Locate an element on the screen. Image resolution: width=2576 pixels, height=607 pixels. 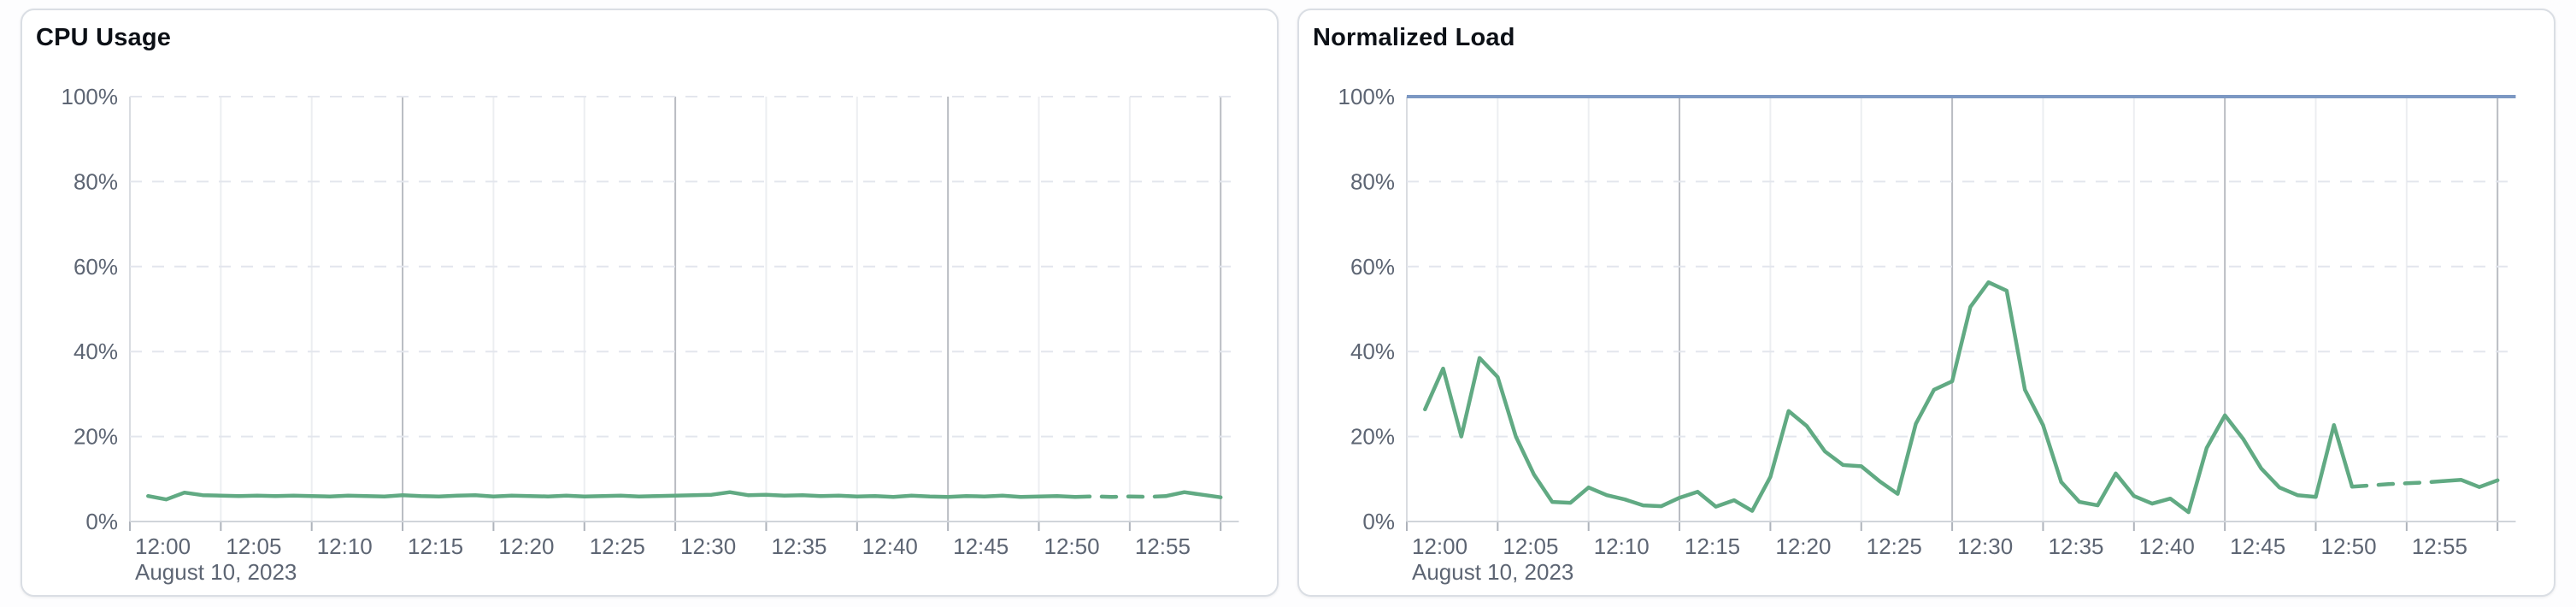
normalized-load-title: Normalized Load is located at coordinates (1414, 37).